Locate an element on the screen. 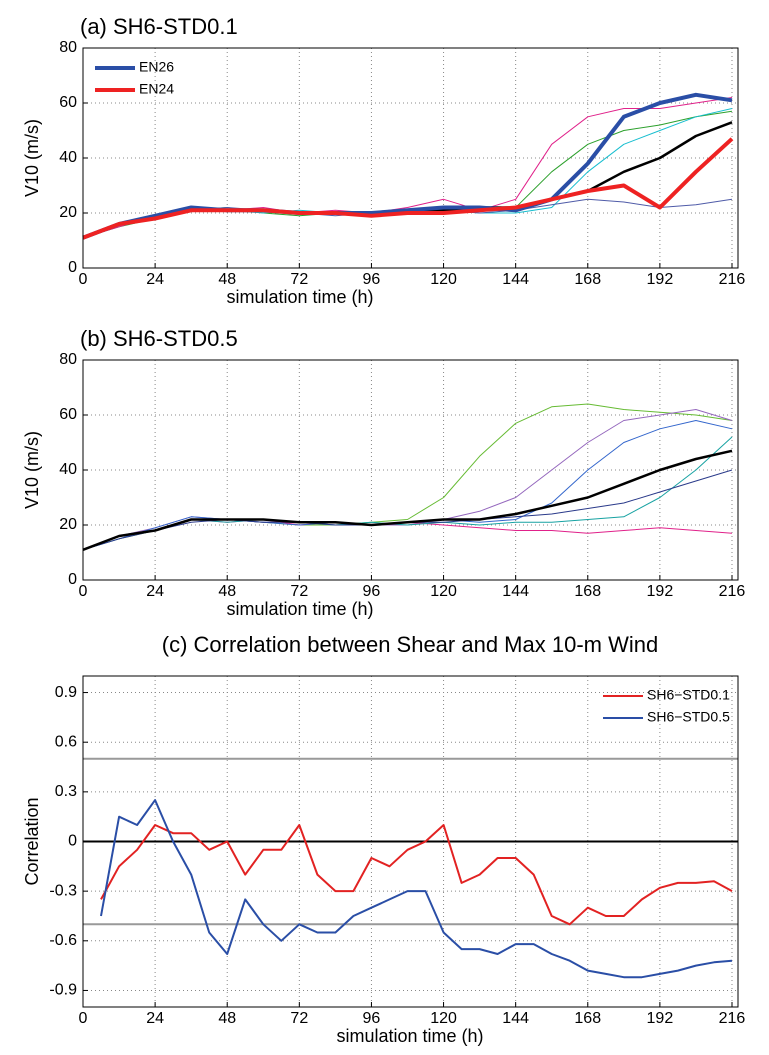  y-tick-label: -0.3 is located at coordinates (63, 890).